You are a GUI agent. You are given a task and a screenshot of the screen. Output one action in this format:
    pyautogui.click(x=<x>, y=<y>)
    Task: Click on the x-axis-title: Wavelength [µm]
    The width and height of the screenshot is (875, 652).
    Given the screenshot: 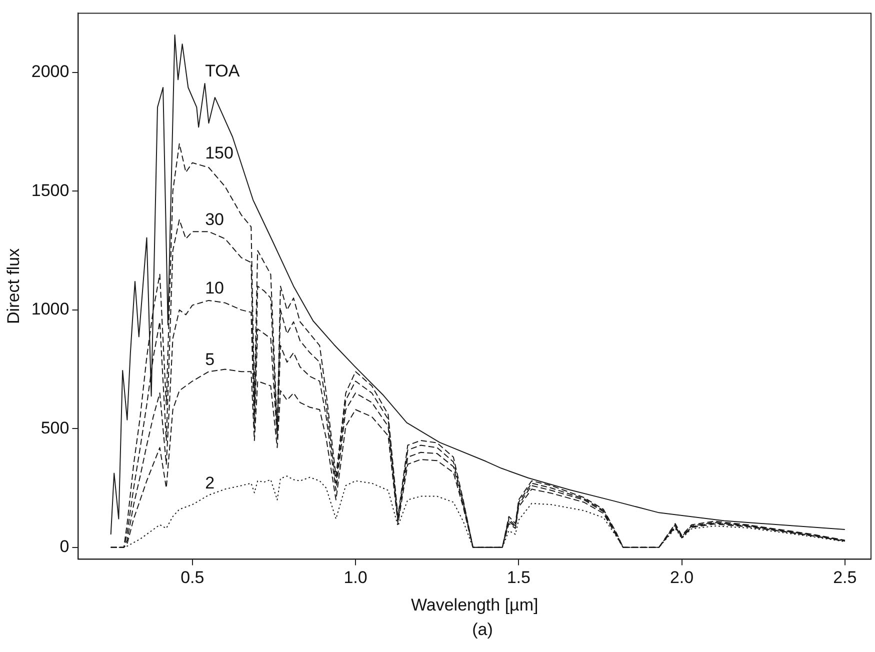 What is the action you would take?
    pyautogui.click(x=474, y=604)
    